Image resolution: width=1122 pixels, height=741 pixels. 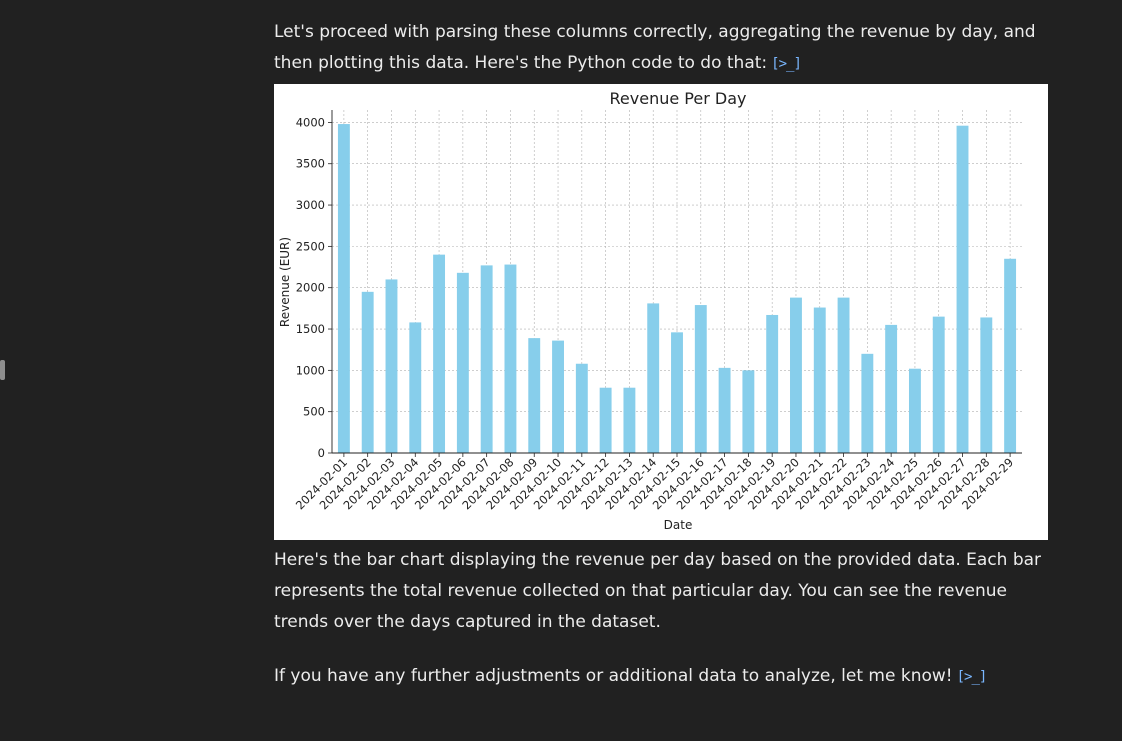 I want to click on y-axis-label: Revenue (EUR), so click(x=285, y=282).